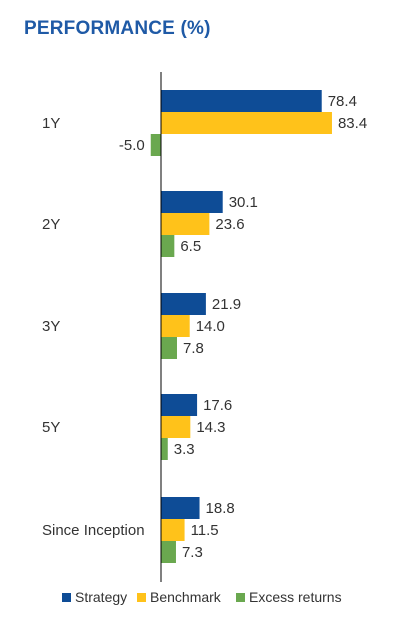 The width and height of the screenshot is (415, 620). I want to click on value-label-benchmark-1: 23.6, so click(229, 224).